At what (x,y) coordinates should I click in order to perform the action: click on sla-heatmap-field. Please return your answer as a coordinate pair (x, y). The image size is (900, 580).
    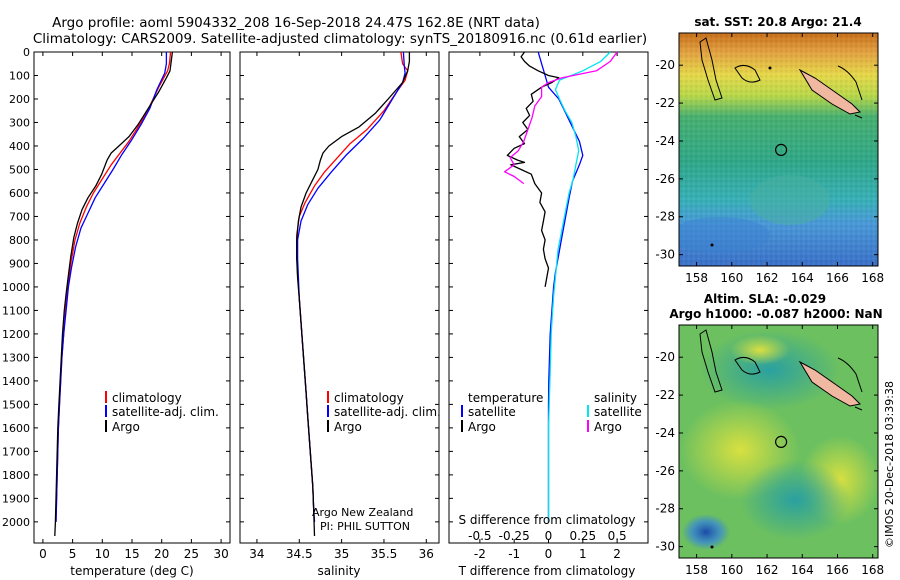
    Looking at the image, I should click on (778, 441).